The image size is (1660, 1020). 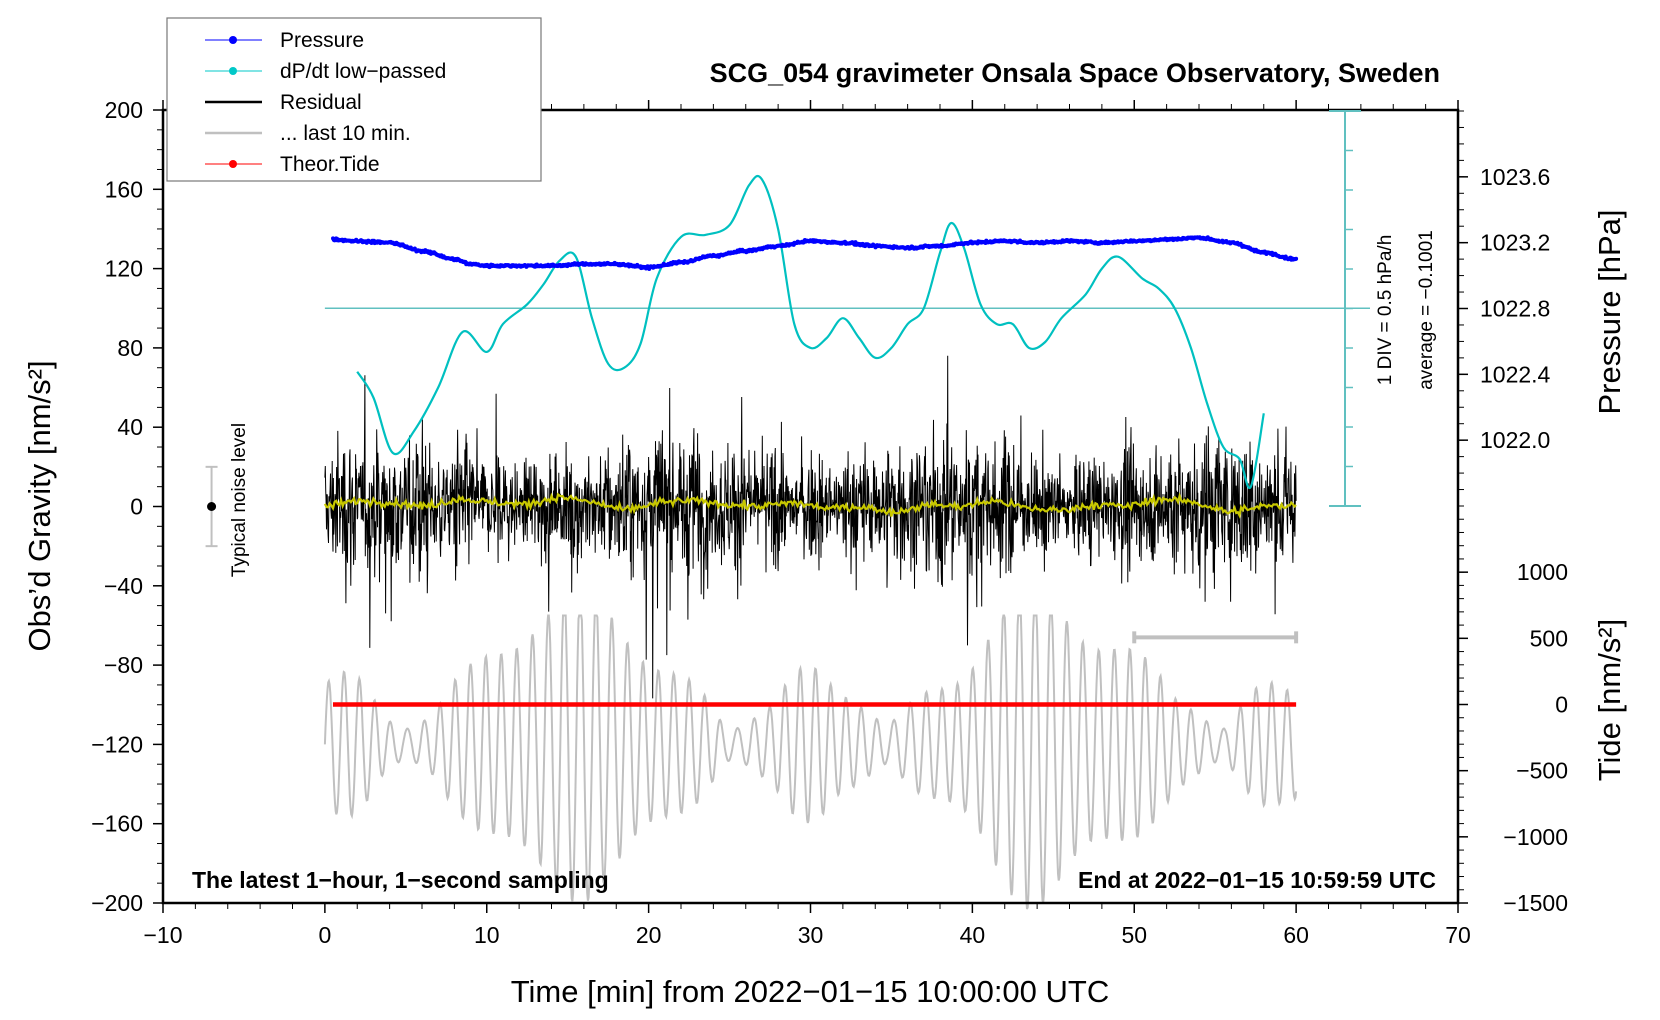 I want to click on x-tick-label: 60, so click(x=1296, y=935).